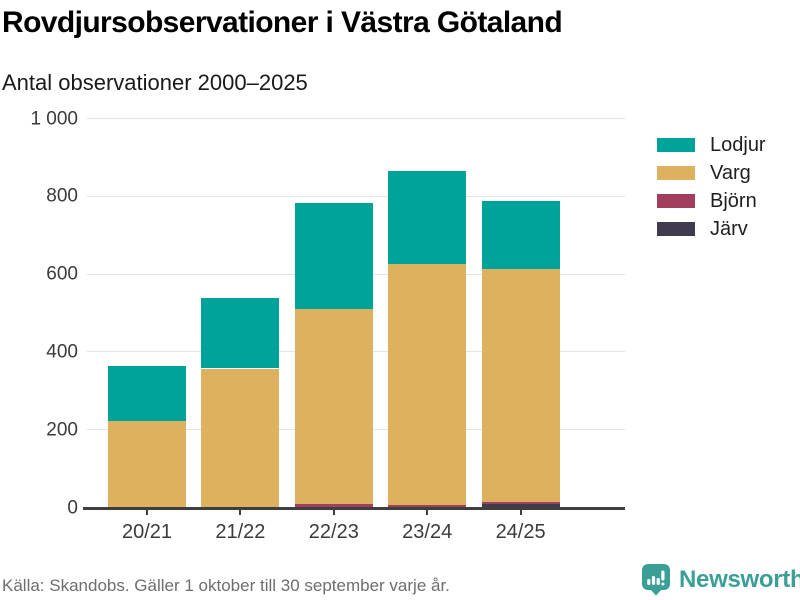 This screenshot has height=600, width=800. I want to click on y-axis-label-400: 400, so click(62, 352).